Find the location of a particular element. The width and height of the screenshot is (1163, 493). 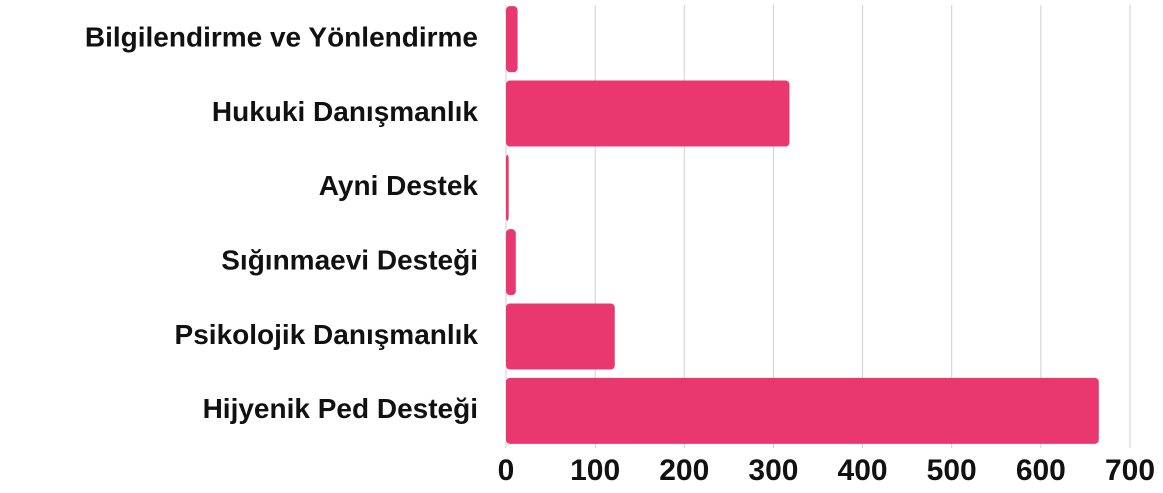

y-tick-label: Ayni Destek is located at coordinates (399, 185).